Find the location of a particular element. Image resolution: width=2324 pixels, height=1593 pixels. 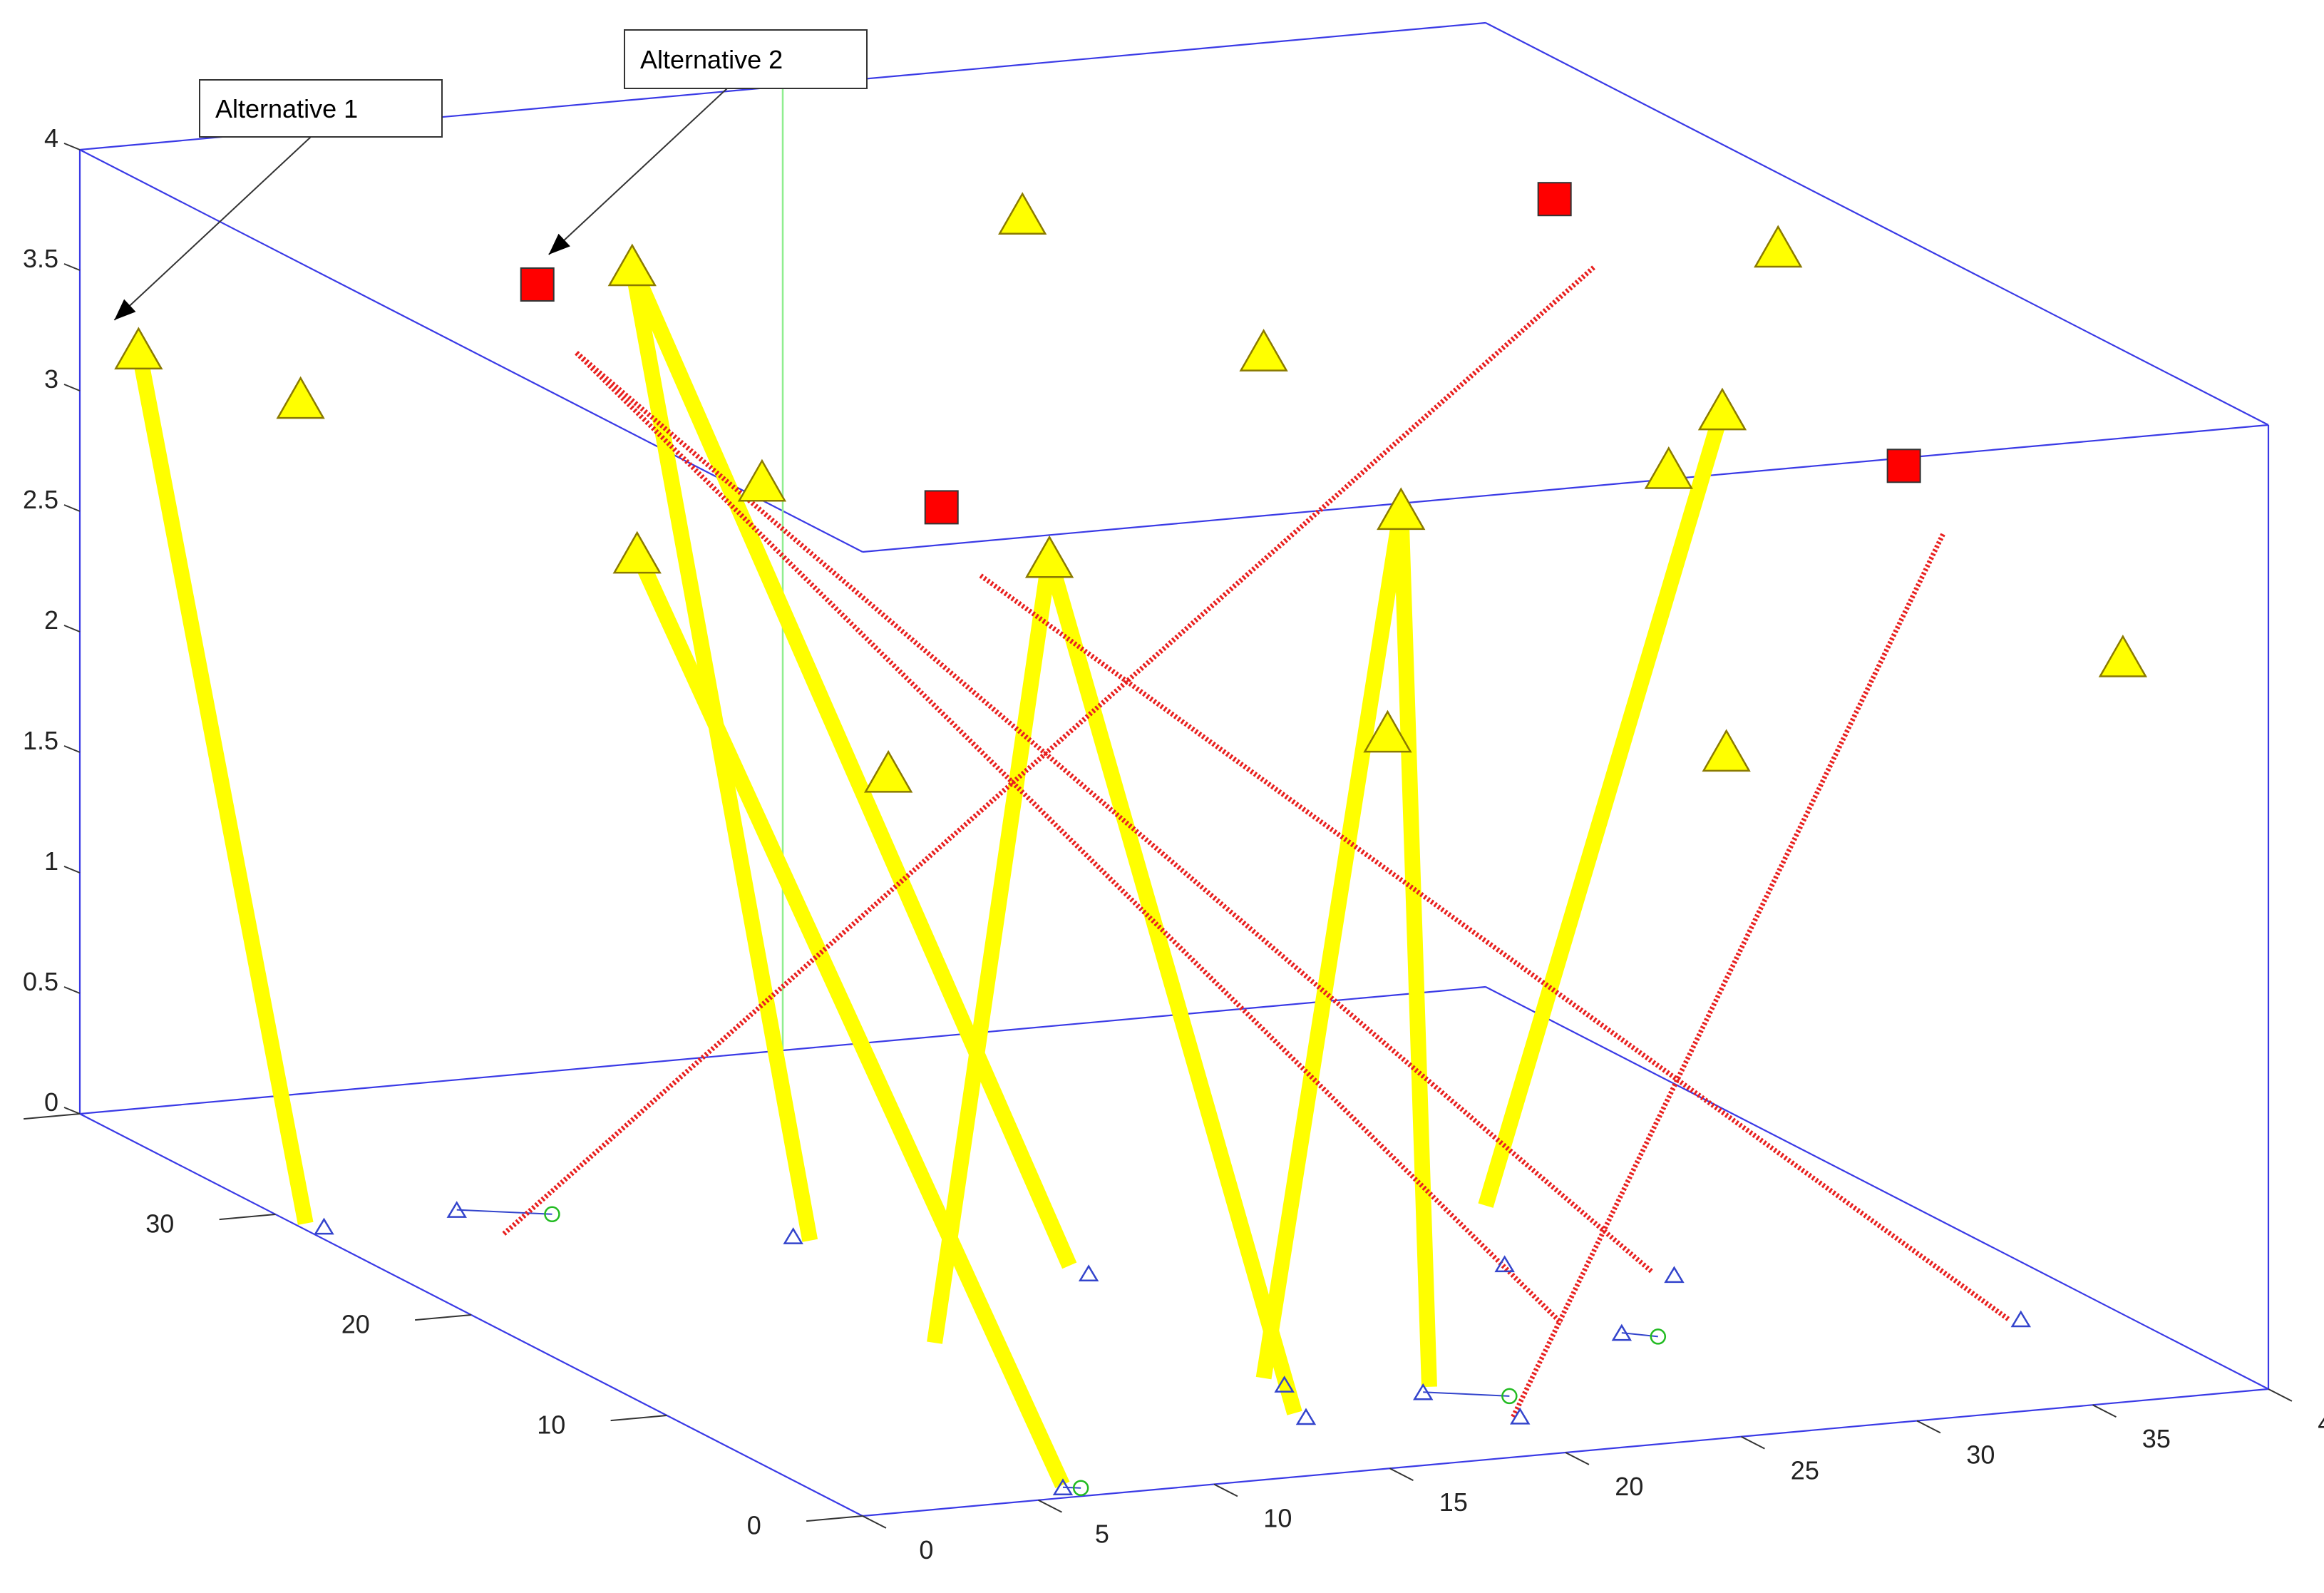

z-tick-label: 3.5 is located at coordinates (40, 258).